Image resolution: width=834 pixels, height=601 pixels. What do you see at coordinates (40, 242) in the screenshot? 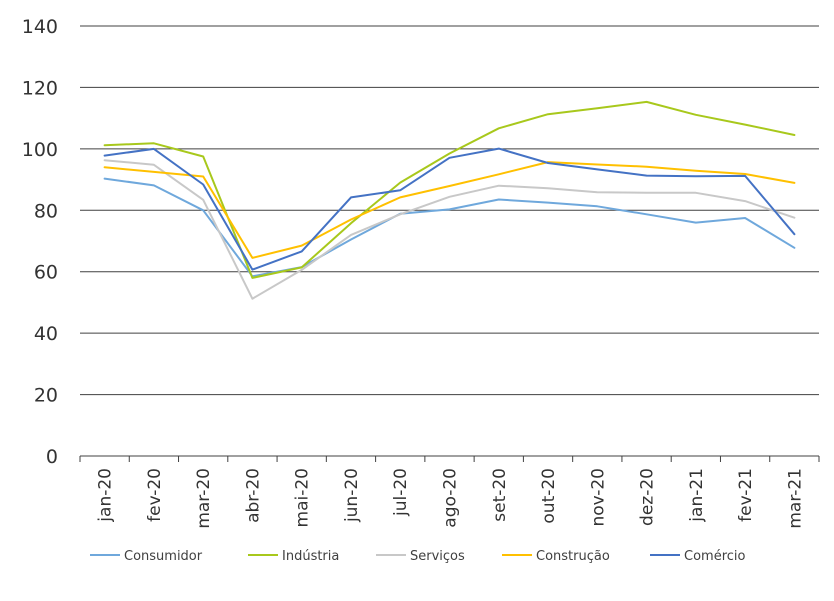
I see `y-axis: 0 20 40 60 80 100 120 140` at bounding box center [40, 242].